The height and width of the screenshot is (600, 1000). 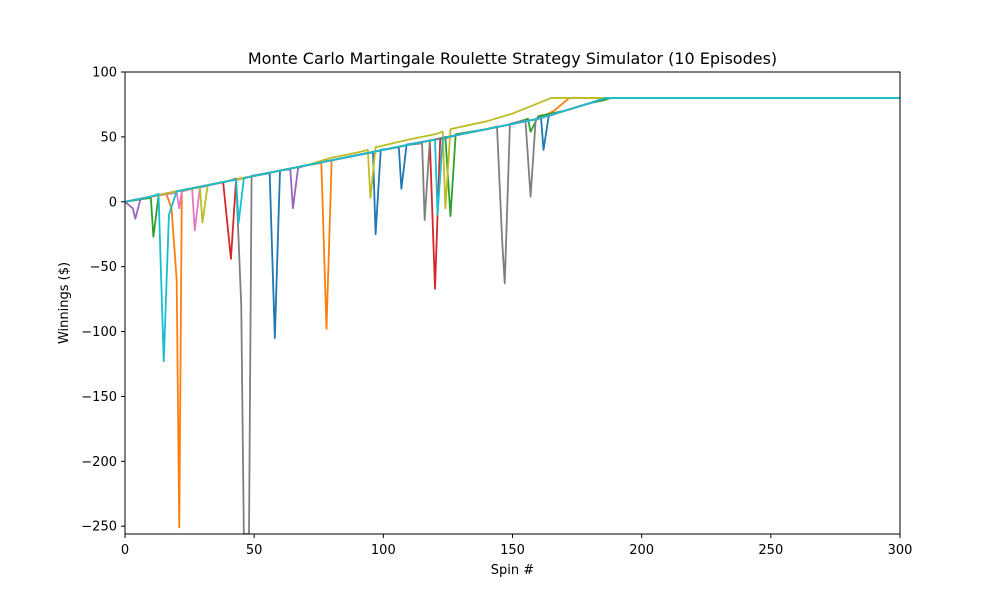 What do you see at coordinates (512, 570) in the screenshot?
I see `x-axis-label: Spin #` at bounding box center [512, 570].